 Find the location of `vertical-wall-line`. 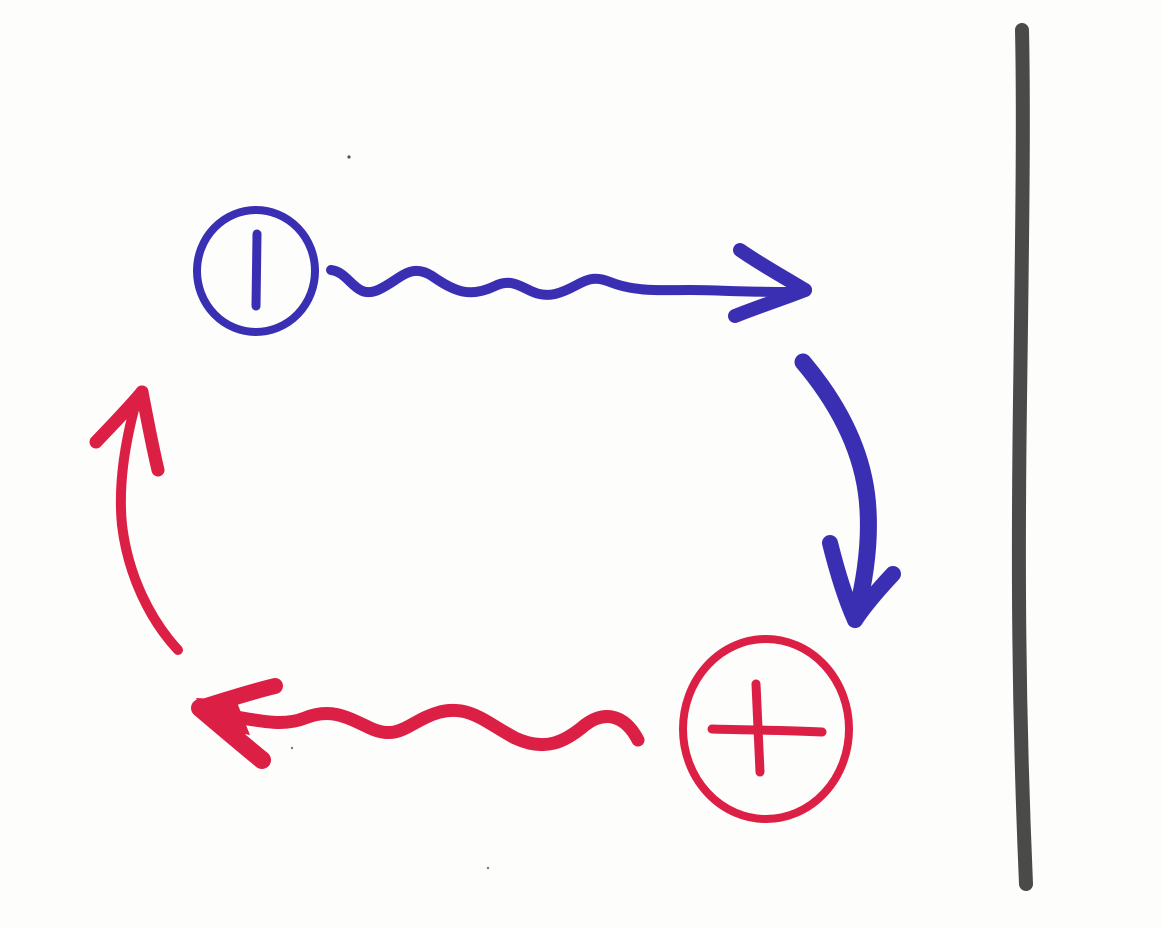

vertical-wall-line is located at coordinates (1022, 457).